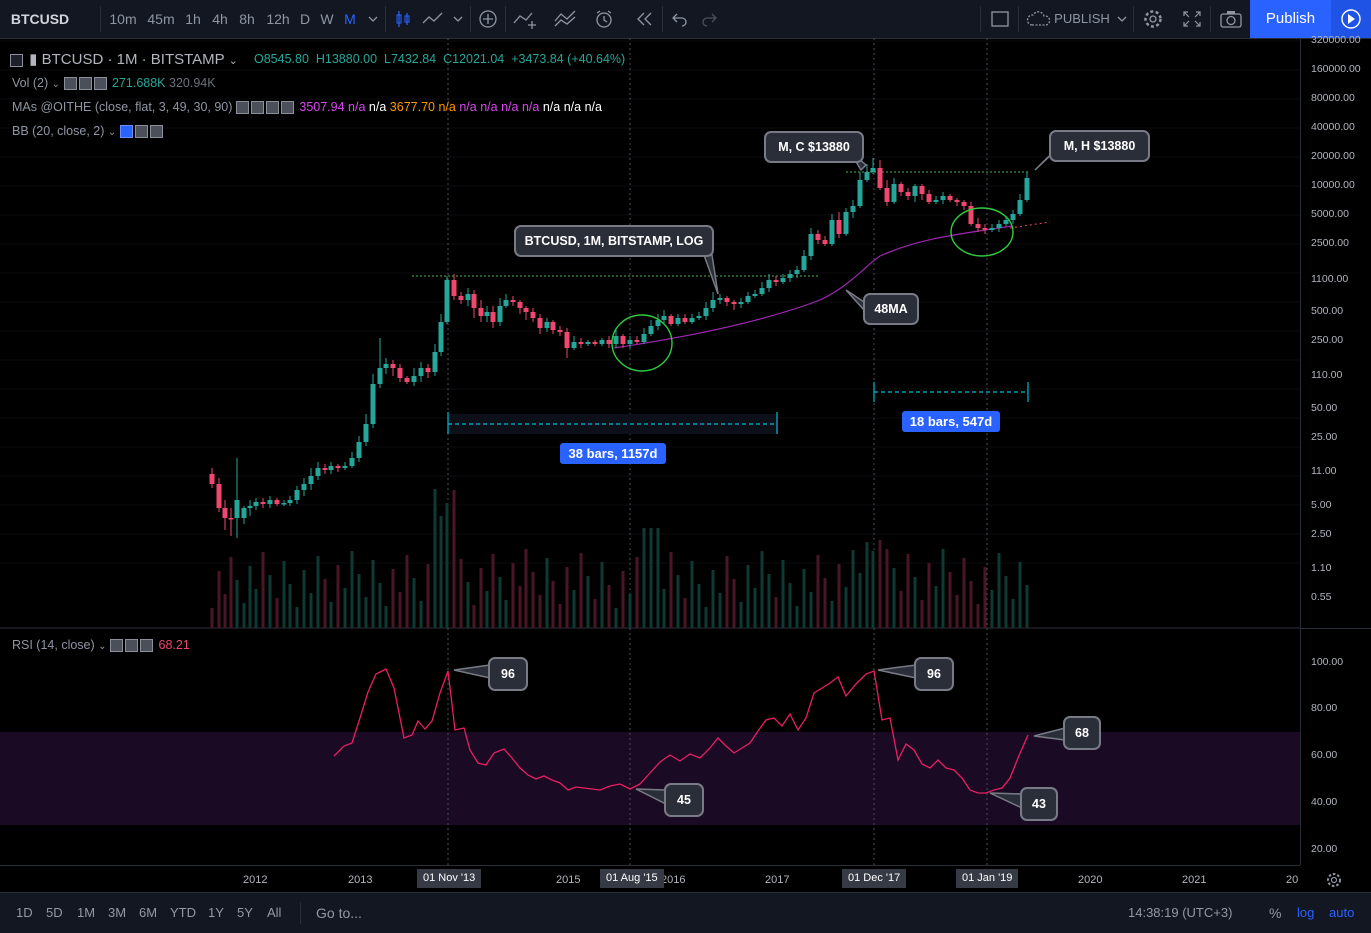 Image resolution: width=1371 pixels, height=933 pixels. What do you see at coordinates (193, 19) in the screenshot?
I see `interval-1h: 1h` at bounding box center [193, 19].